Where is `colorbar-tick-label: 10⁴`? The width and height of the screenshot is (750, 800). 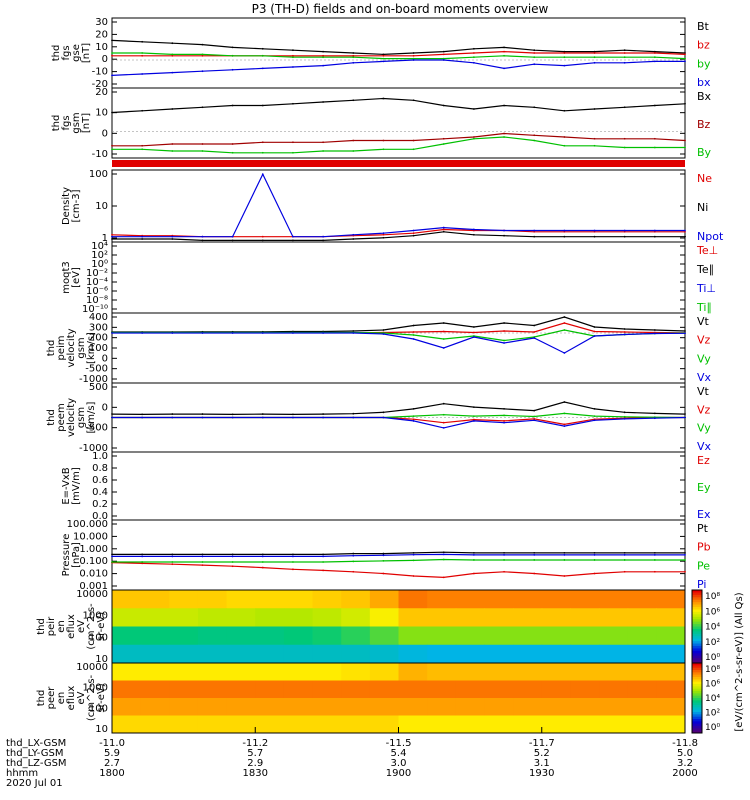
colorbar-tick-label: 10⁴ is located at coordinates (712, 699).